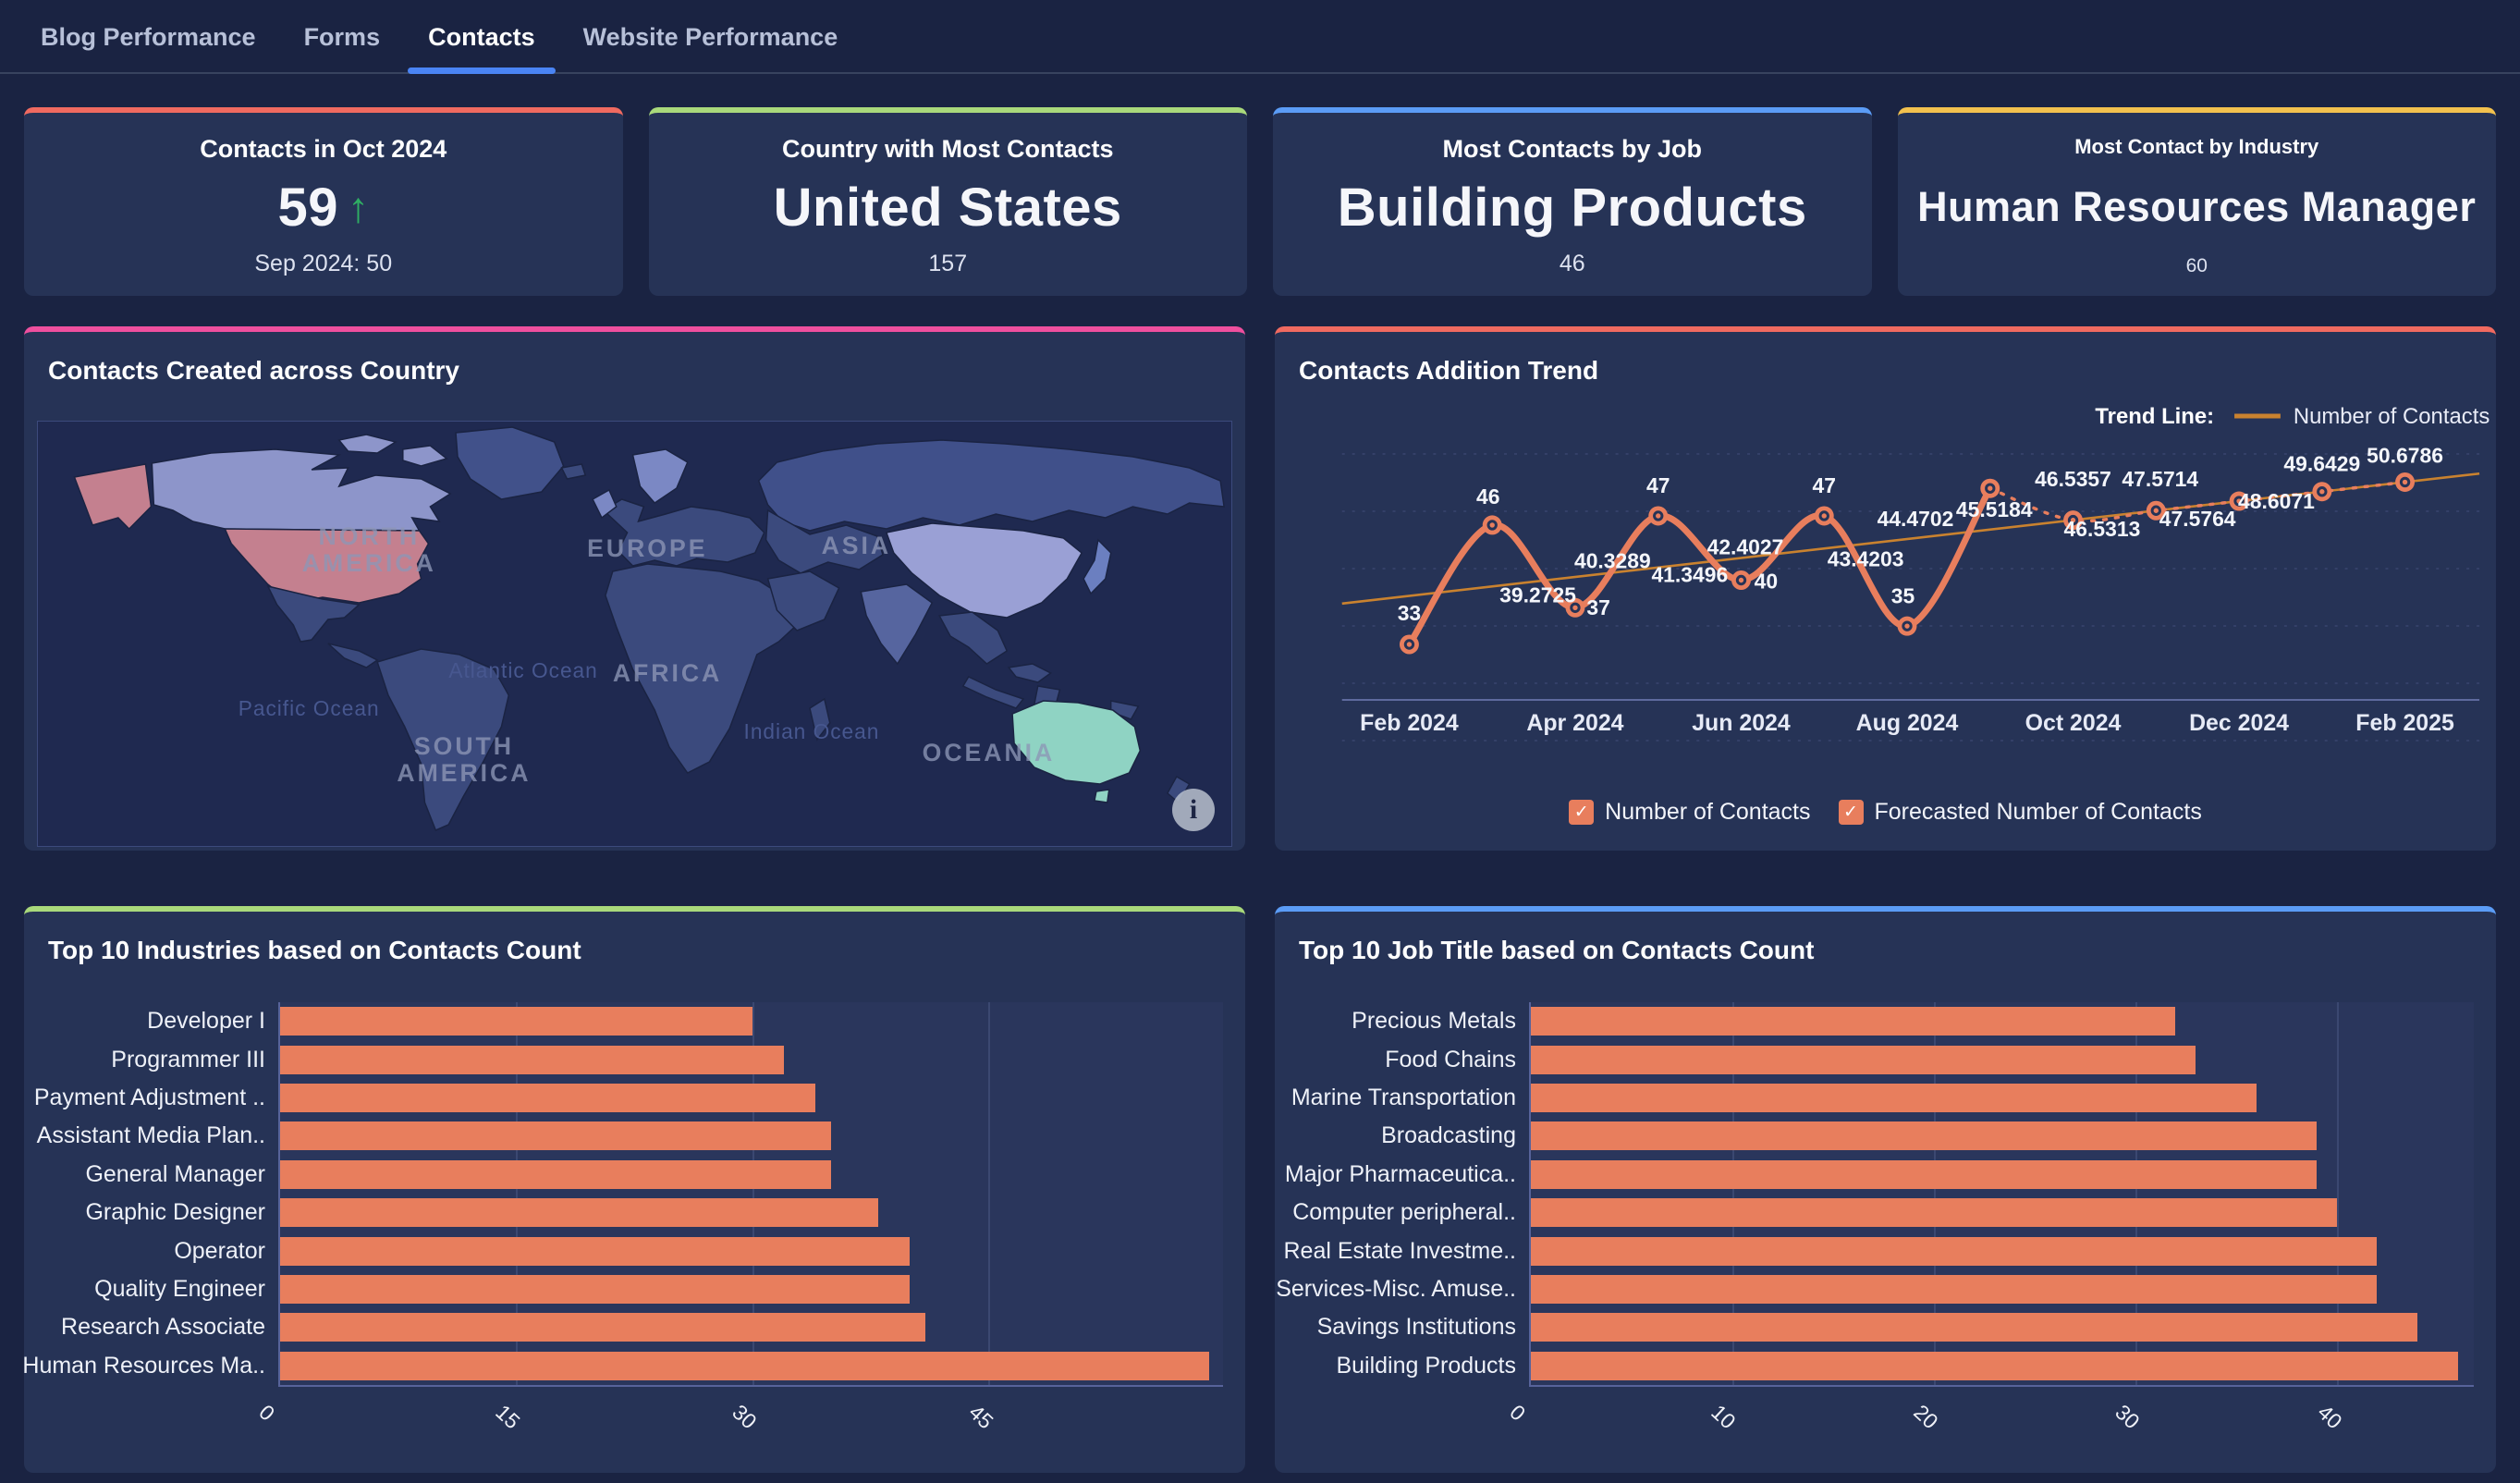 Image resolution: width=2520 pixels, height=1483 pixels. Describe the element at coordinates (150, 1135) in the screenshot. I see `bar-category-label: Assistant Media Plan..` at that location.